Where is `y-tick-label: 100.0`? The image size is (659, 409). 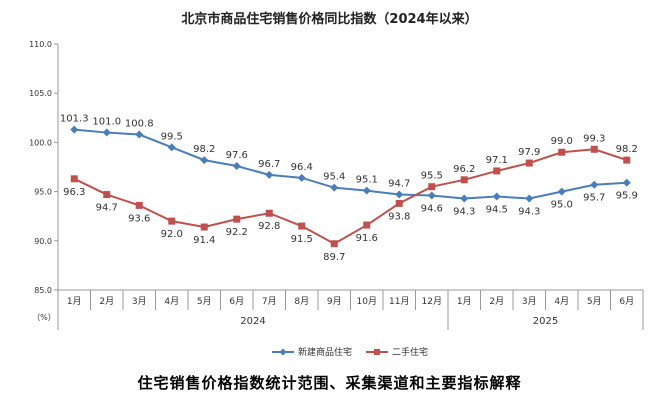 y-tick-label: 100.0 is located at coordinates (40, 142).